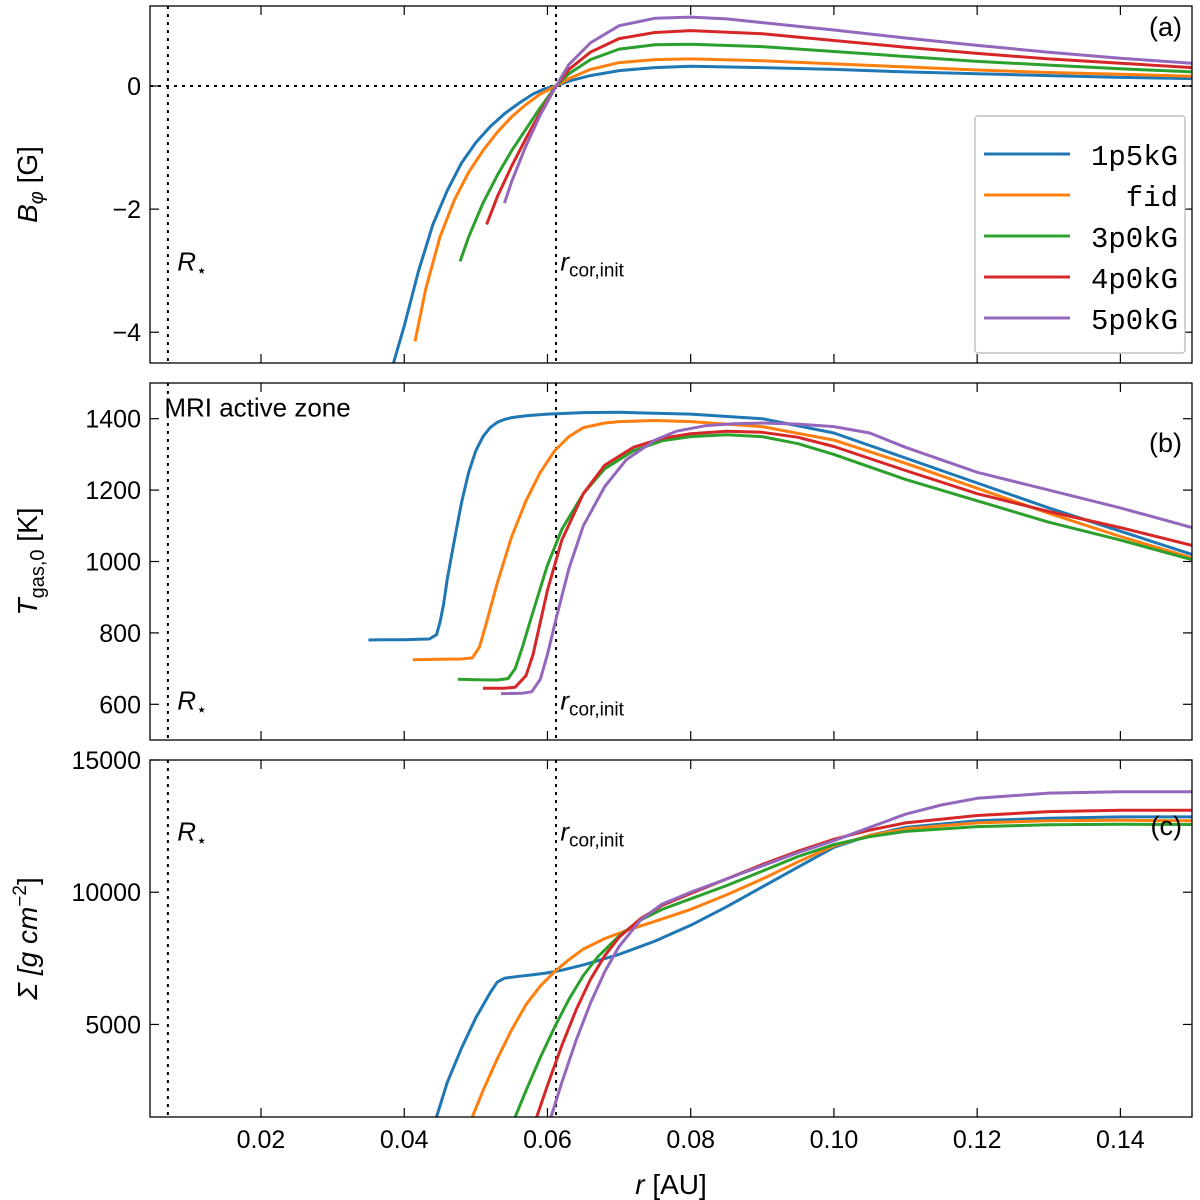  What do you see at coordinates (676, 1184) in the screenshot?
I see `x-axis-label-unit: [AU]` at bounding box center [676, 1184].